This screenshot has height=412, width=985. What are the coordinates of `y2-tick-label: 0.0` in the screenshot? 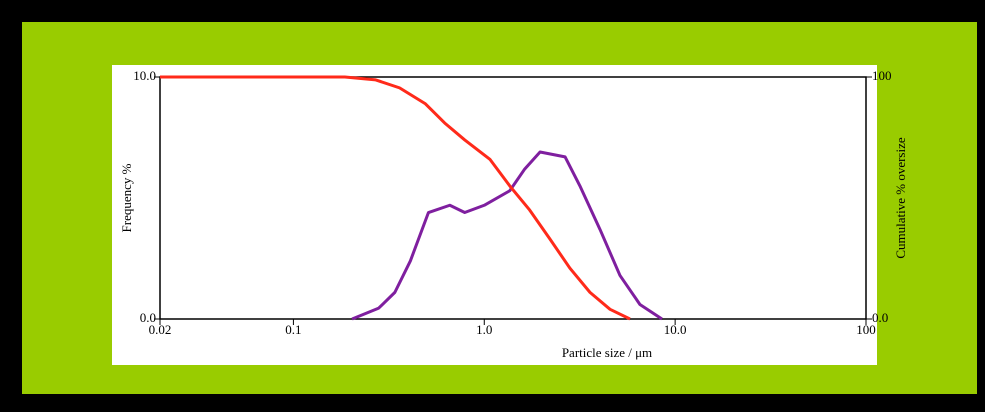 It's located at (880, 317).